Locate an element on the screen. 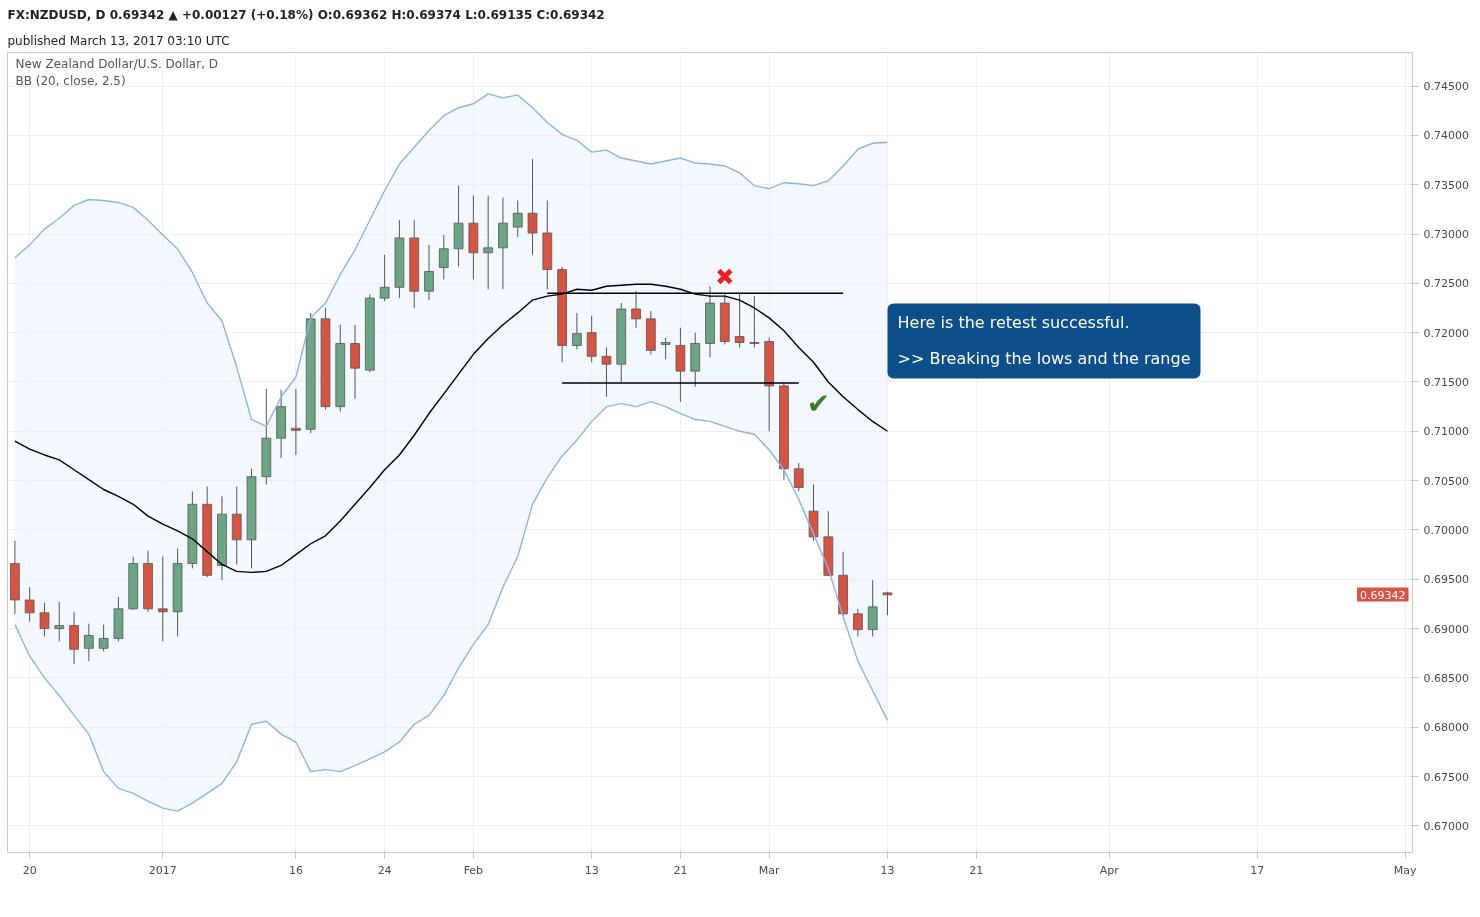 This screenshot has height=917, width=1480. y-tick-label: 0.67500 is located at coordinates (1446, 777).